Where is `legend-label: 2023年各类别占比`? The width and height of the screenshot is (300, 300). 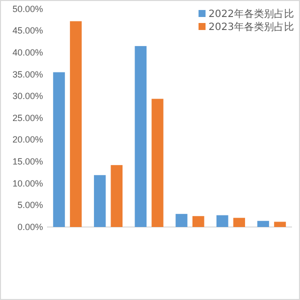
legend-label: 2023年各类别占比 is located at coordinates (251, 27).